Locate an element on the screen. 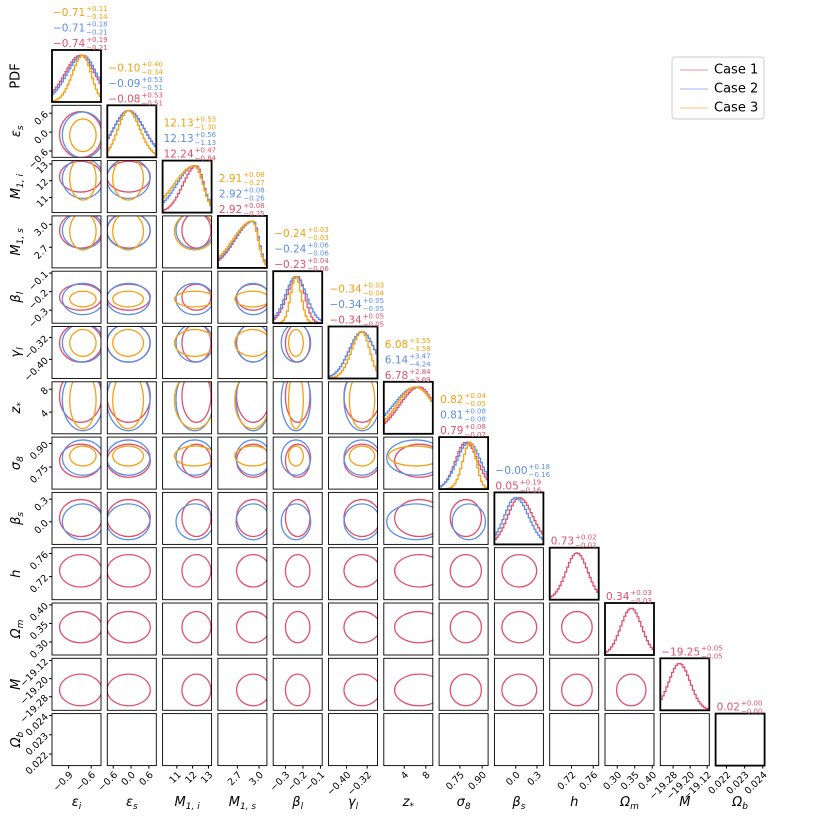 The width and height of the screenshot is (822, 826). axis-label-base: M is located at coordinates (16, 684).